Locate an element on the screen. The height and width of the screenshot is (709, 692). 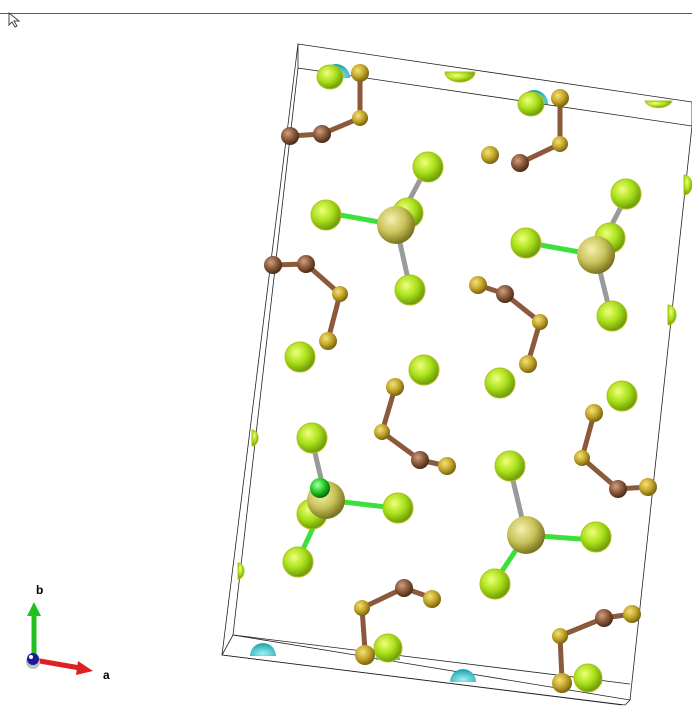
axis-indicator is located at coordinates (59, 638).